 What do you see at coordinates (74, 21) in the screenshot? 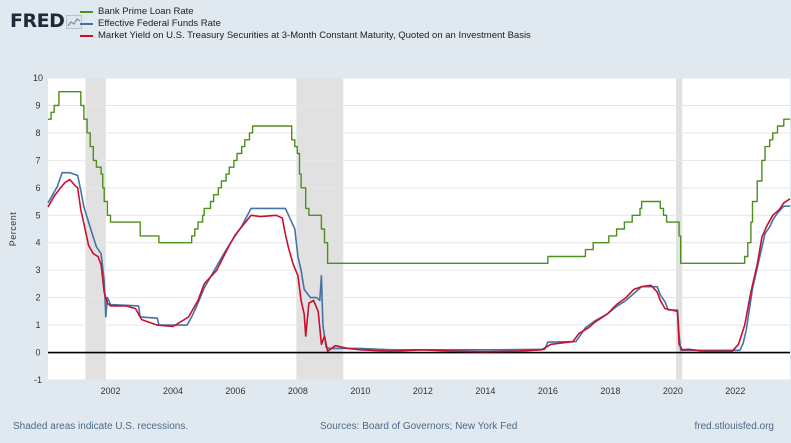
I see `fred-chart-icon` at bounding box center [74, 21].